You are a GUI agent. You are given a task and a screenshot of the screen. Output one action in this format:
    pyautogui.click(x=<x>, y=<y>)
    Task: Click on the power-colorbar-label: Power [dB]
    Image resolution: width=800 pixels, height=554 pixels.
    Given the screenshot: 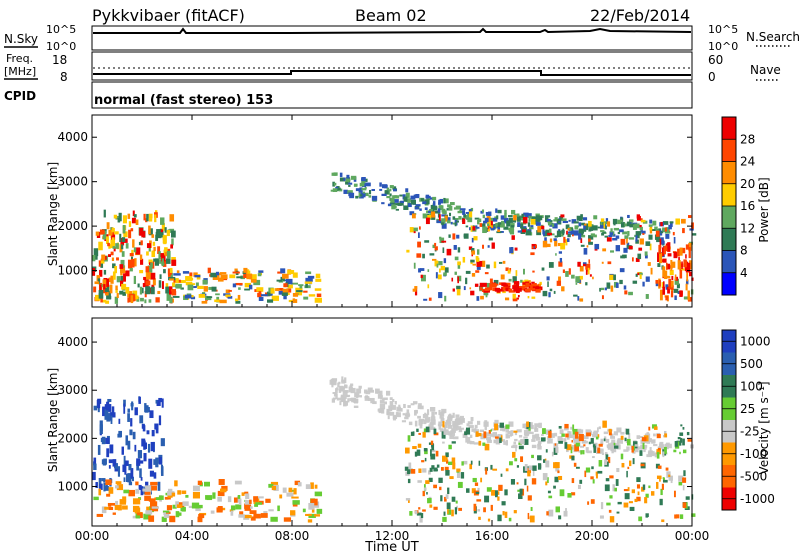 What is the action you would take?
    pyautogui.click(x=764, y=209)
    